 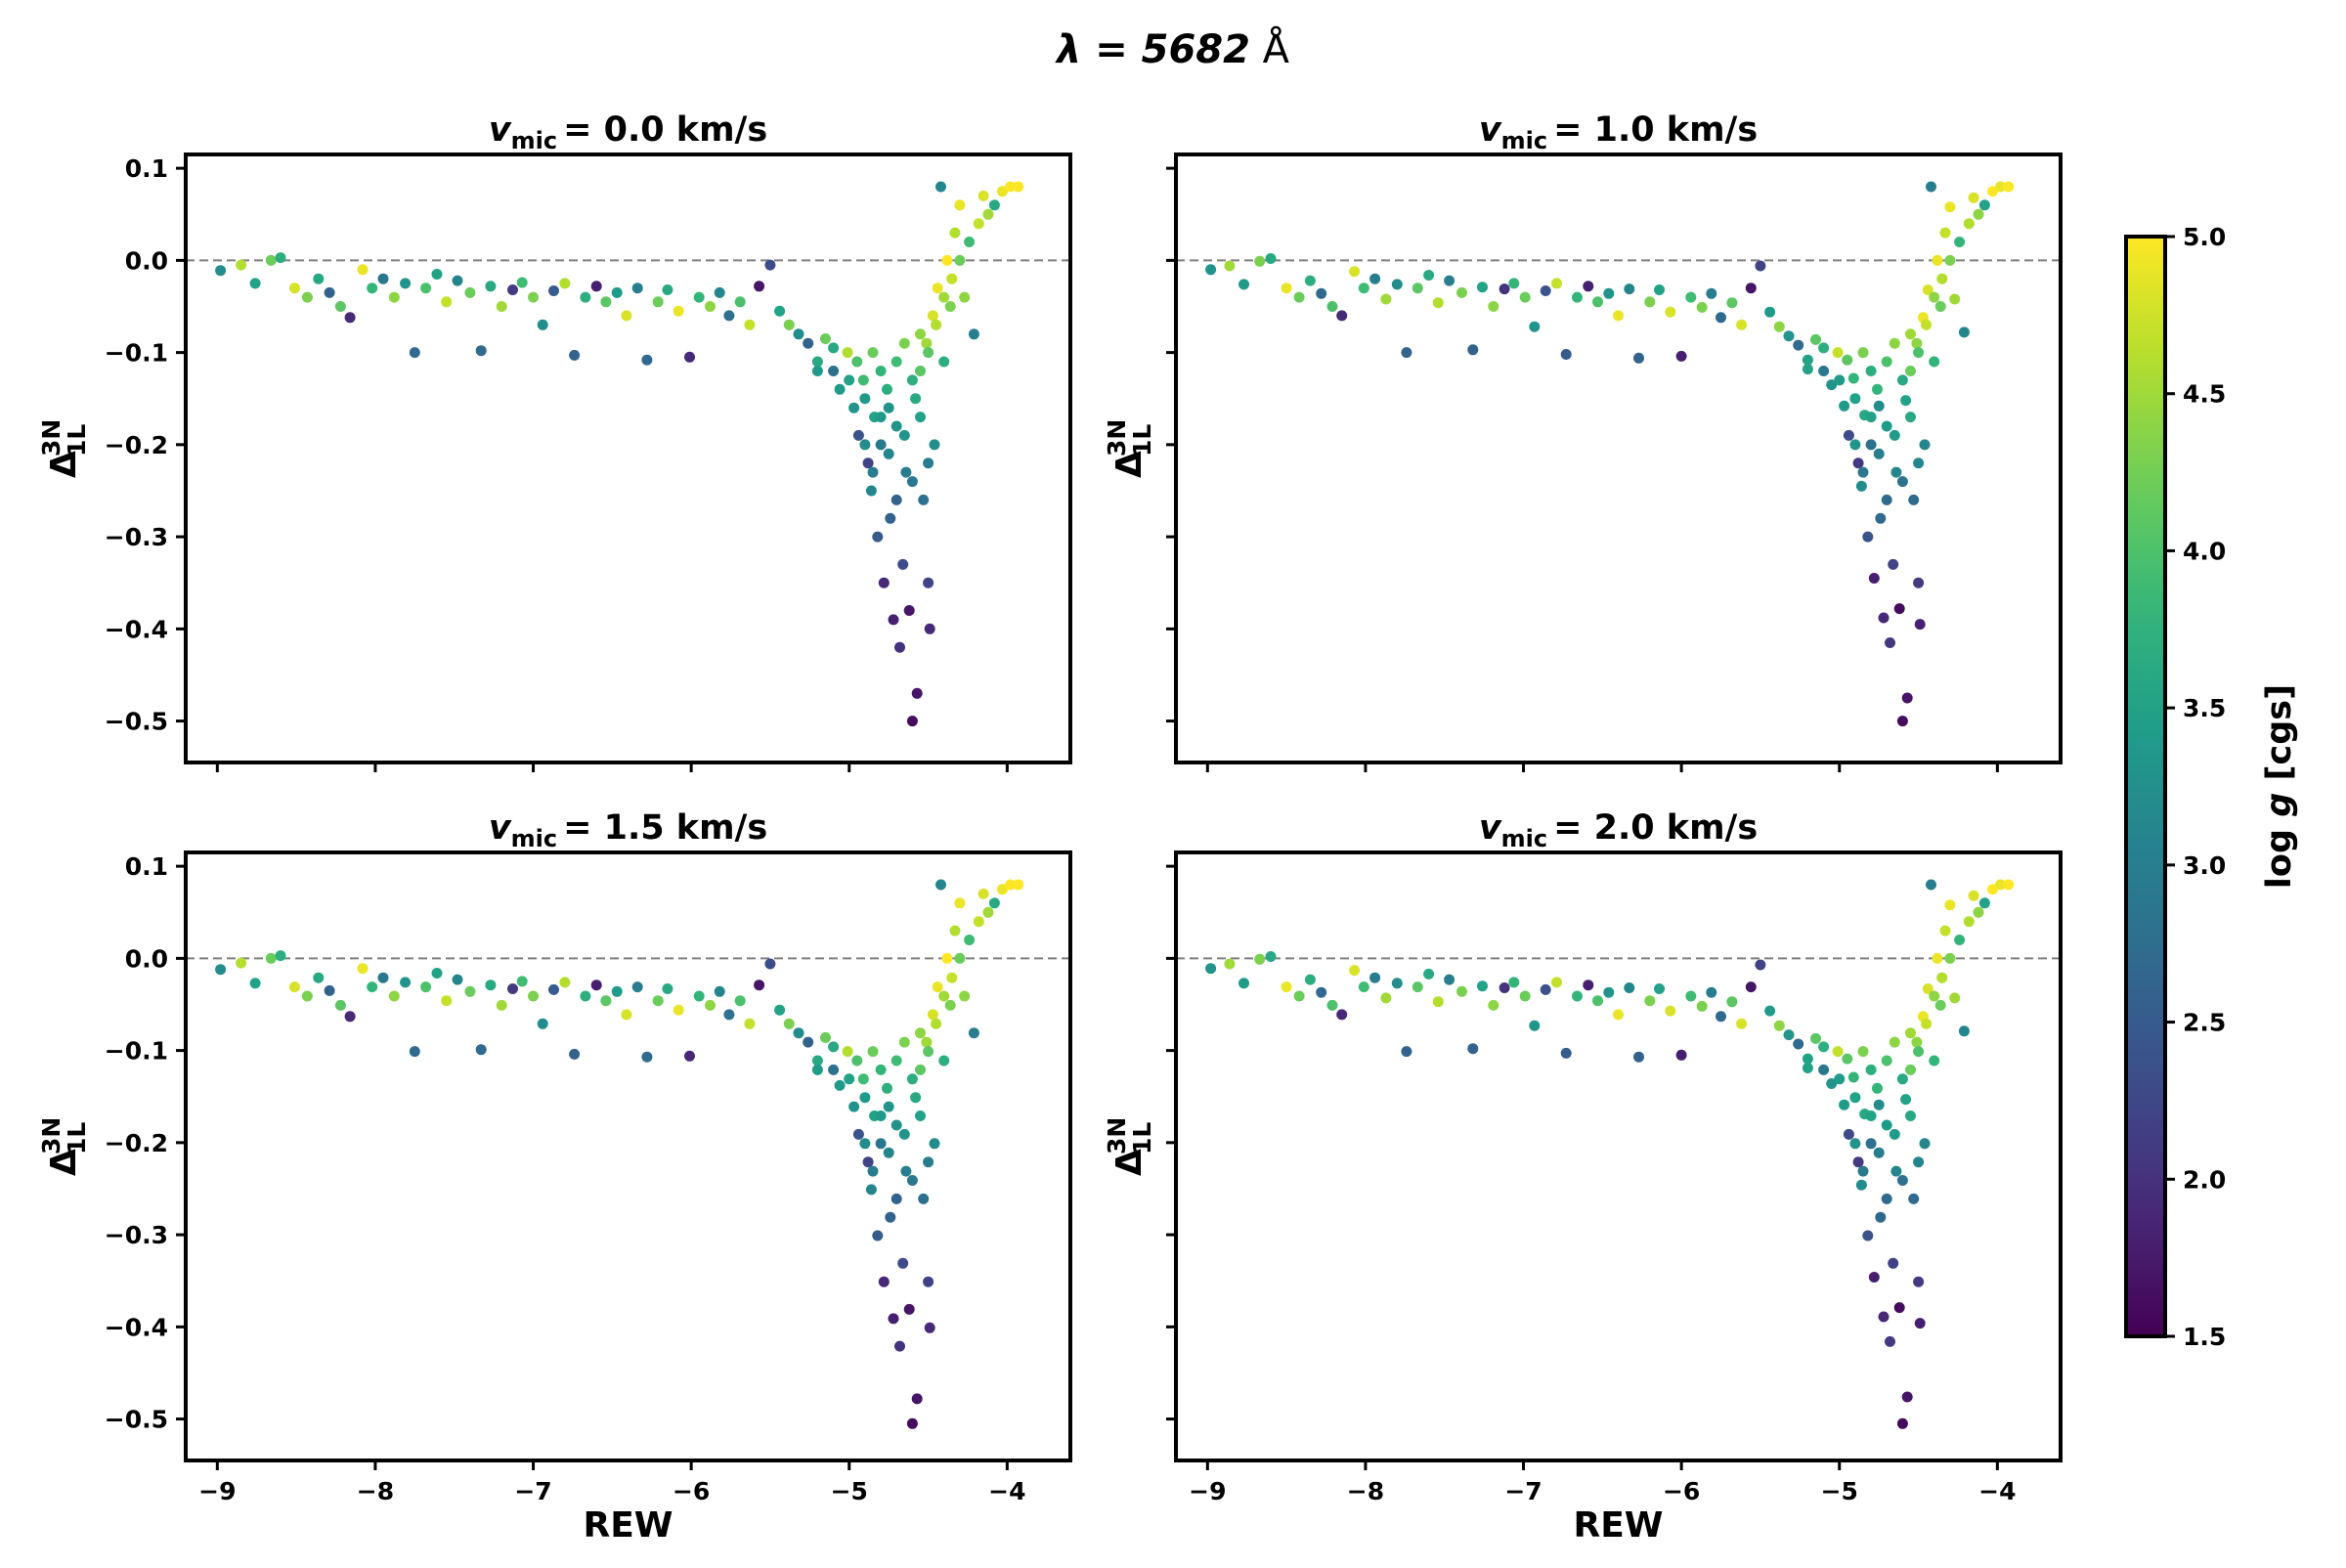 What do you see at coordinates (217, 1491) in the screenshot?
I see `x-tick-label: −9` at bounding box center [217, 1491].